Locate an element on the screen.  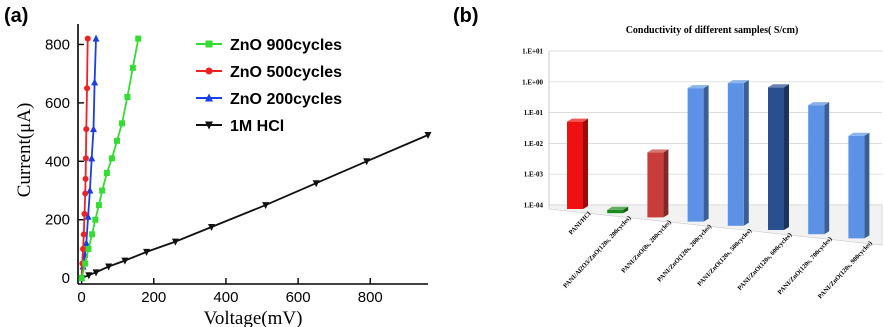
category-label: PANI/HCl is located at coordinates (580, 223).